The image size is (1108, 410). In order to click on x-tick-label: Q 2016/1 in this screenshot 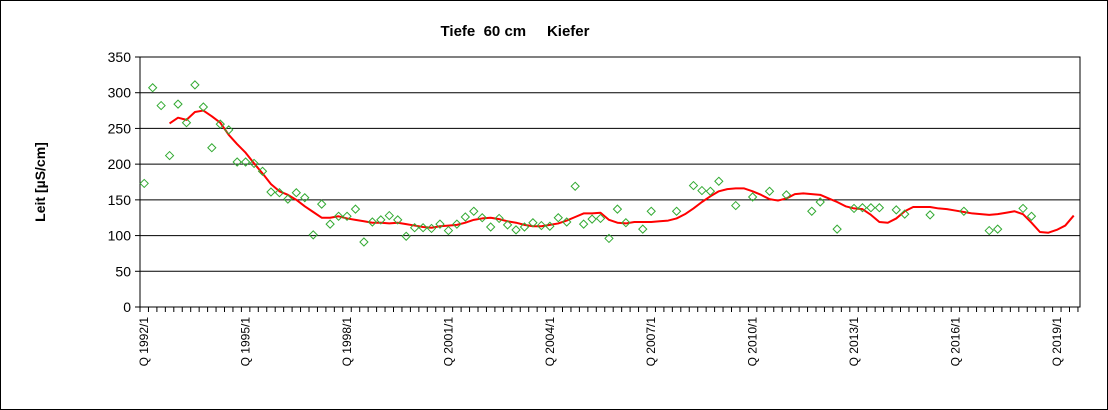, I will do `click(955, 342)`.